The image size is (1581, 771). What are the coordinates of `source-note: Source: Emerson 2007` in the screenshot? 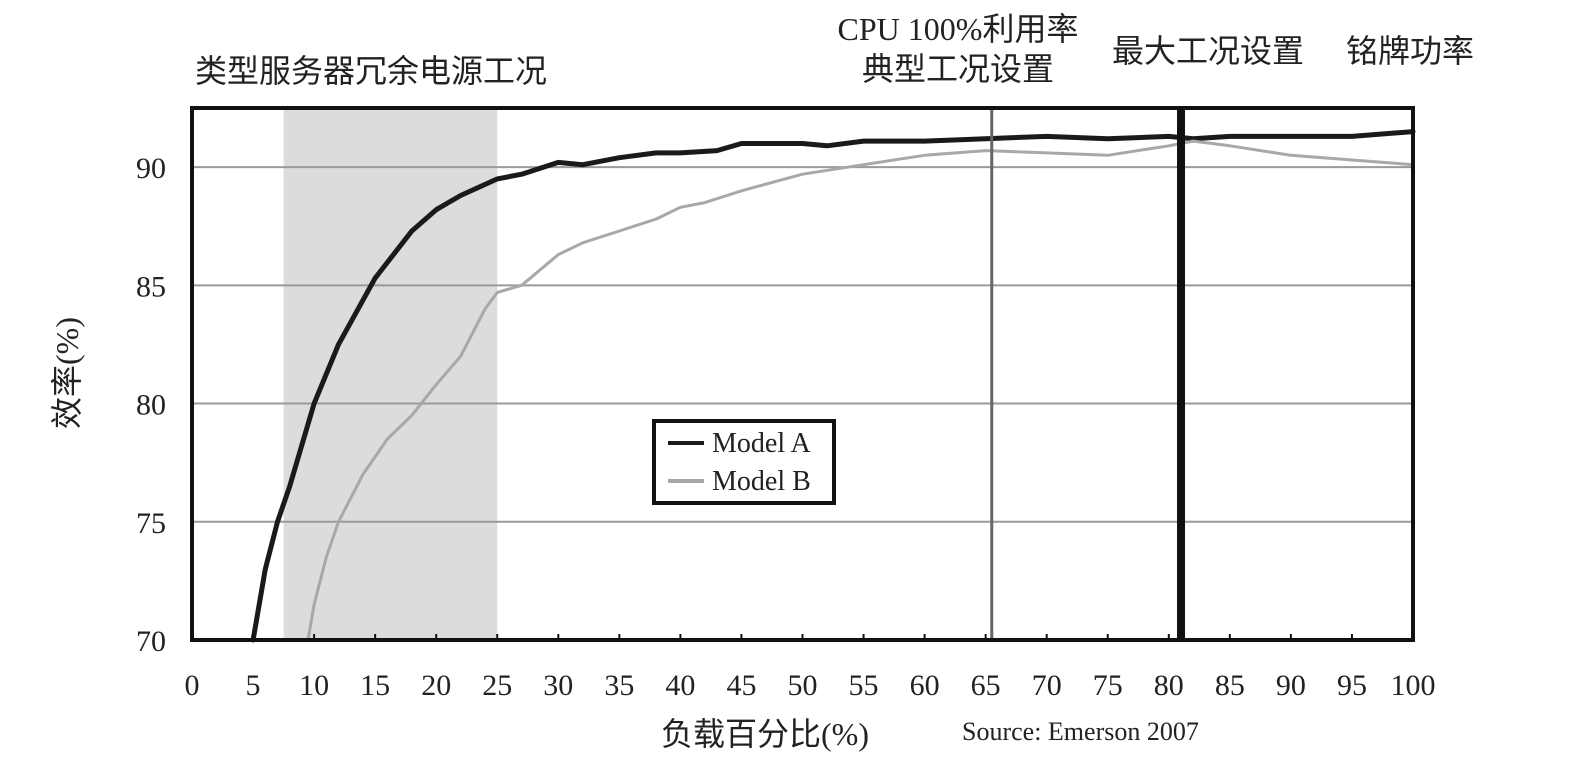 It's located at (1080, 731).